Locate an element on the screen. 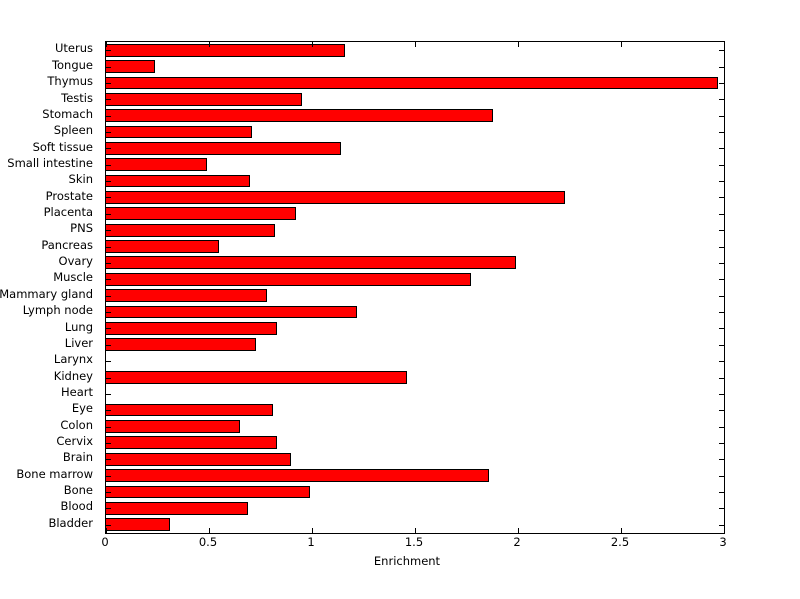 This screenshot has width=800, height=599. y-tick-label: Lymph node is located at coordinates (57, 310).